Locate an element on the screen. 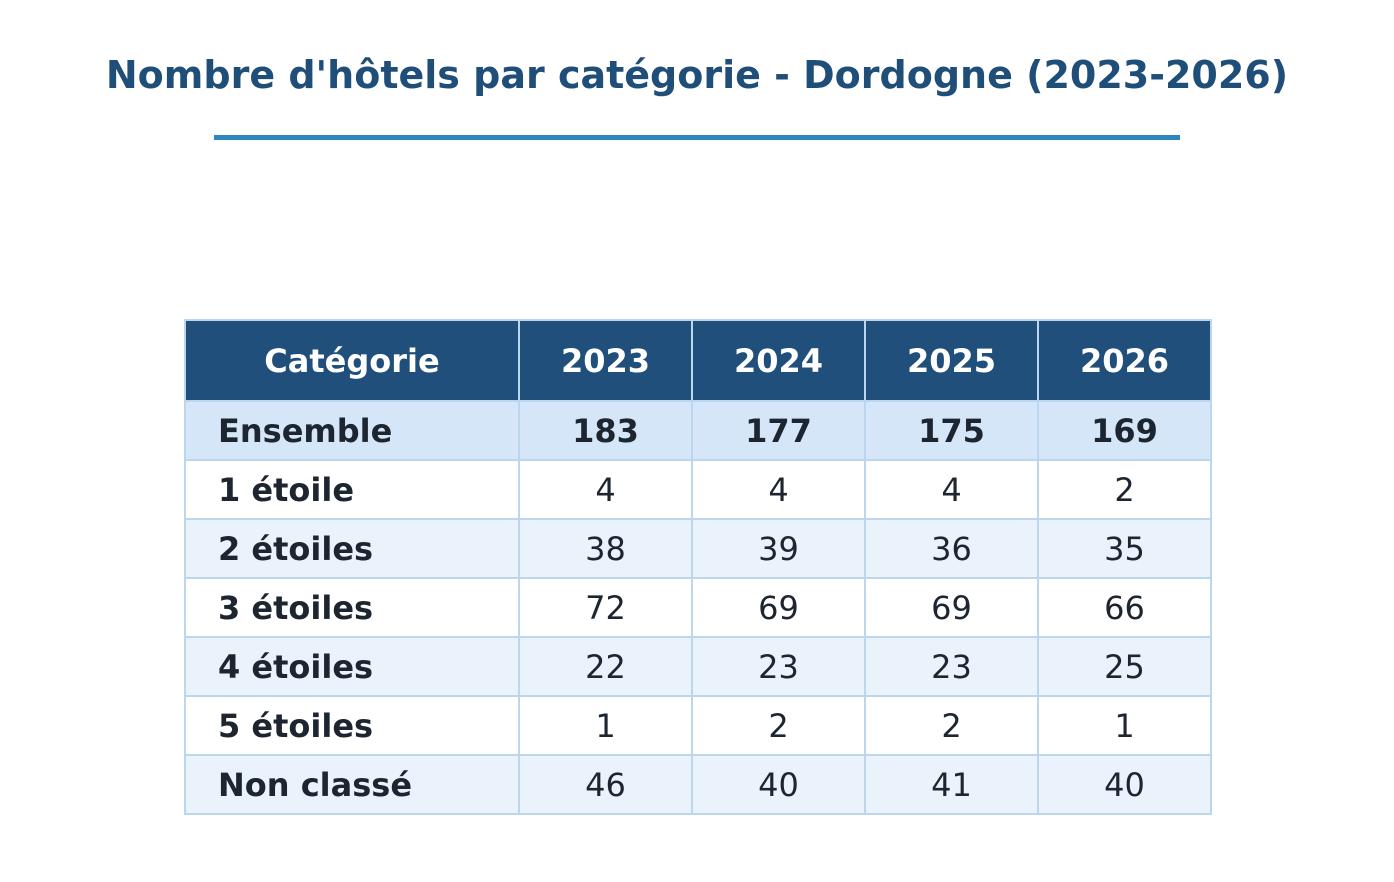 This screenshot has height=882, width=1394. table-header: Catégorie 2023 2024 2025 2026 is located at coordinates (698, 360).